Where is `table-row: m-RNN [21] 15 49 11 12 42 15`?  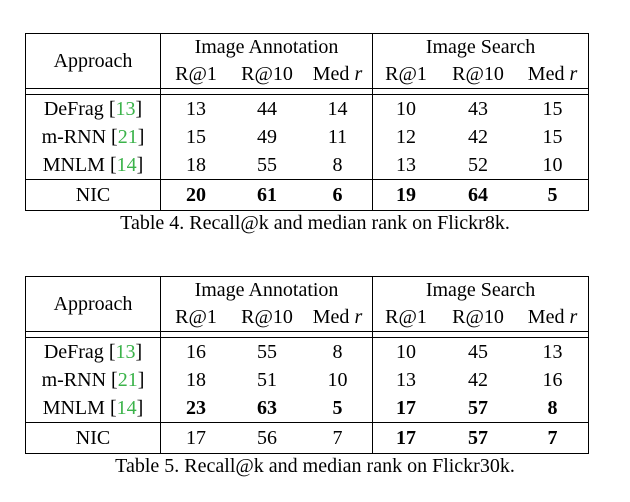
table-row: m-RNN [21] 15 49 11 12 42 15 is located at coordinates (307, 137).